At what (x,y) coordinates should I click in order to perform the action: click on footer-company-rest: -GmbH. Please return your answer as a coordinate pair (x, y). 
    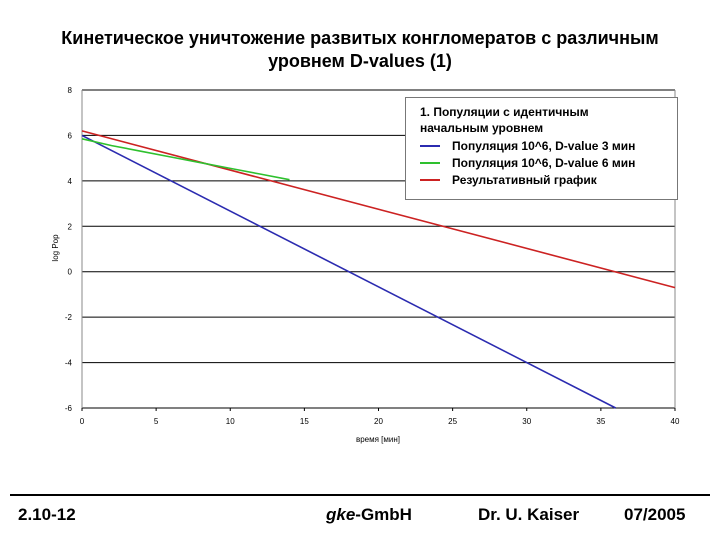
    Looking at the image, I should click on (383, 514).